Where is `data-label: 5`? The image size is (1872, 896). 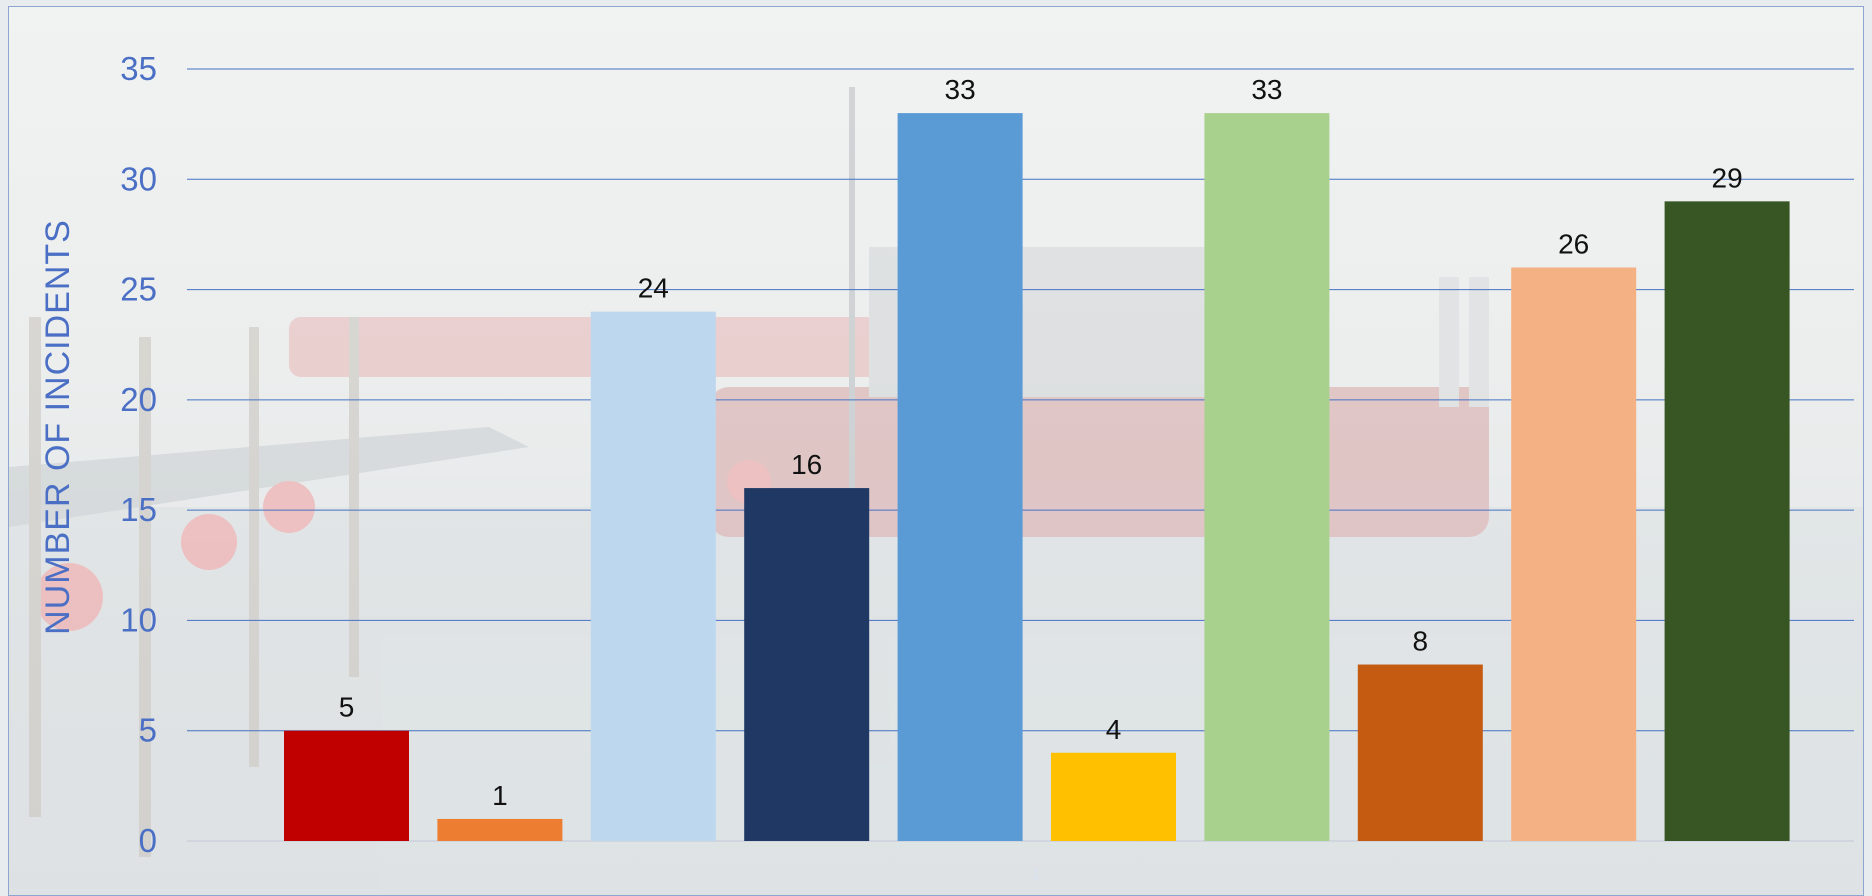
data-label: 5 is located at coordinates (347, 707).